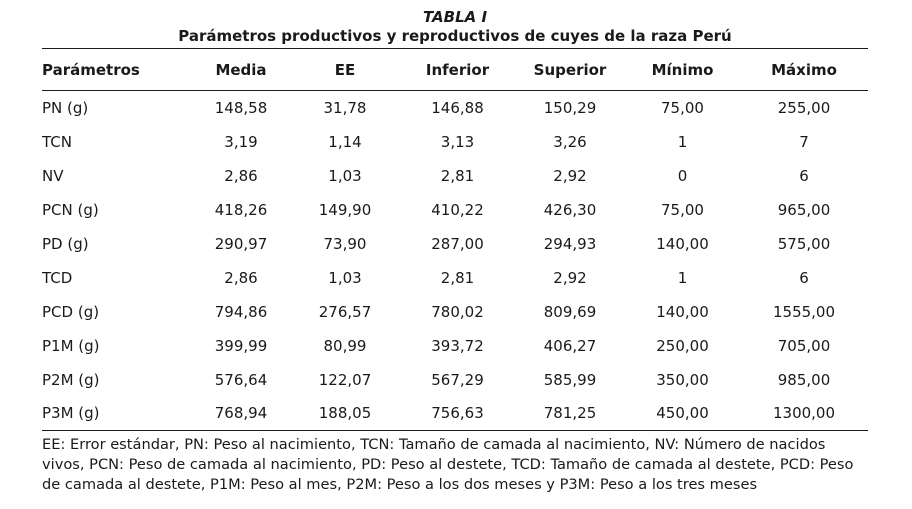  Describe the element at coordinates (804, 141) in the screenshot. I see `table-cell: 7` at that location.